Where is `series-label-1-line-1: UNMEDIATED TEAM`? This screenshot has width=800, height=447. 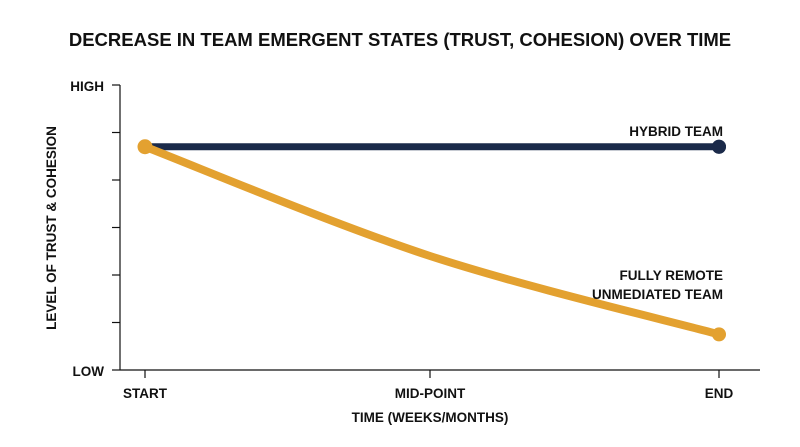 series-label-1-line-1: UNMEDIATED TEAM is located at coordinates (657, 294).